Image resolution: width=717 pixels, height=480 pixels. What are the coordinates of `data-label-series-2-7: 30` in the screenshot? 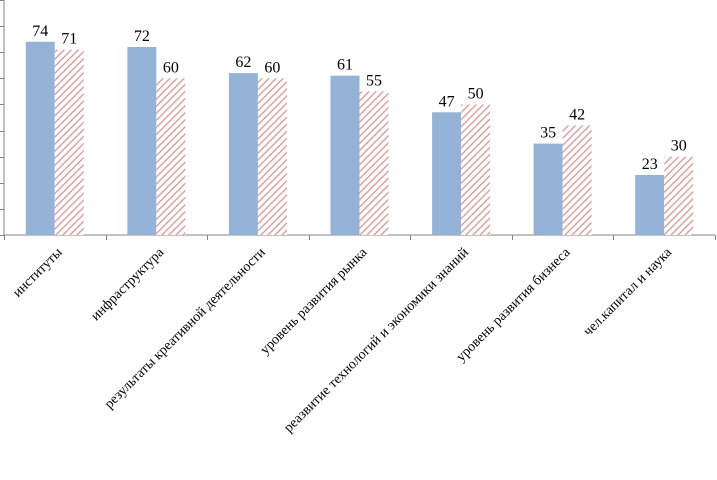 It's located at (679, 146).